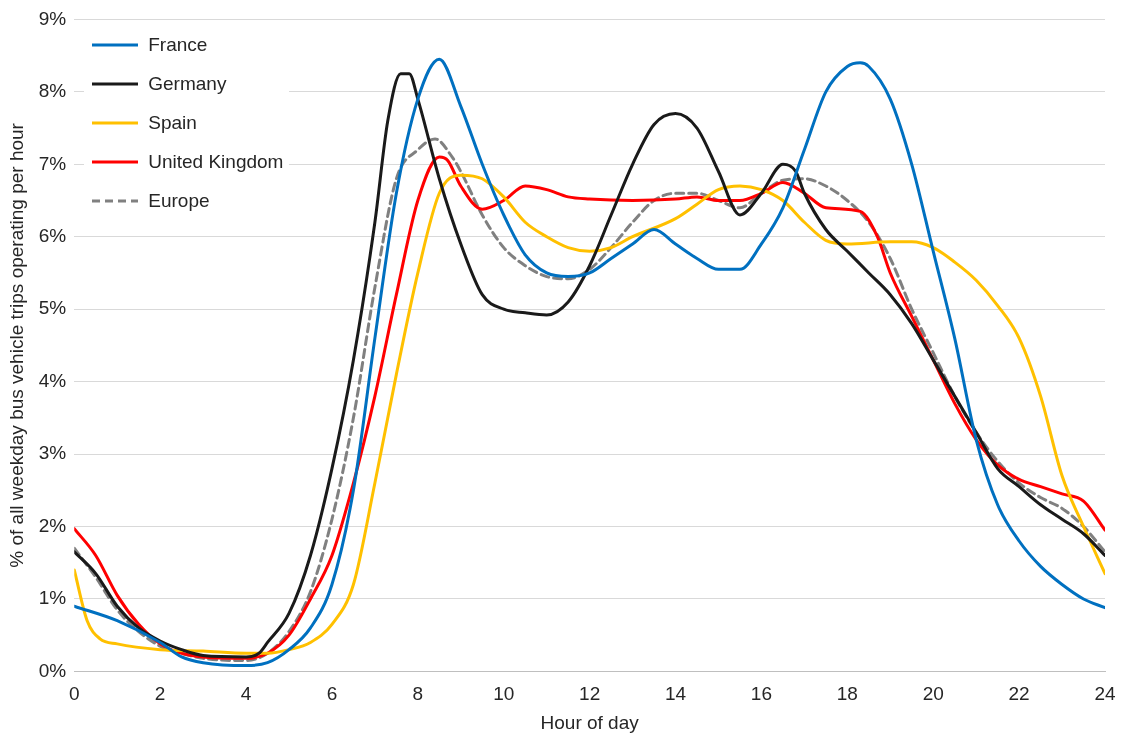  Describe the element at coordinates (160, 694) in the screenshot. I see `x-tick-label: 2` at that location.